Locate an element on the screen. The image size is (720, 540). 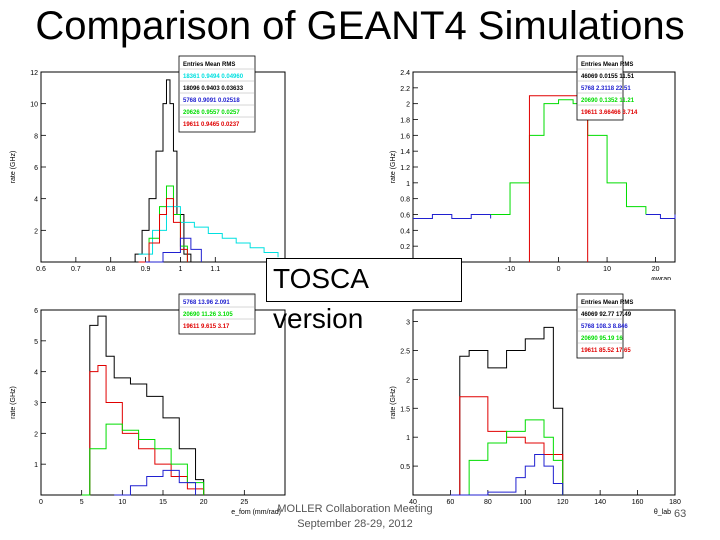
y-tick-label: 10 is located at coordinates (34, 105).